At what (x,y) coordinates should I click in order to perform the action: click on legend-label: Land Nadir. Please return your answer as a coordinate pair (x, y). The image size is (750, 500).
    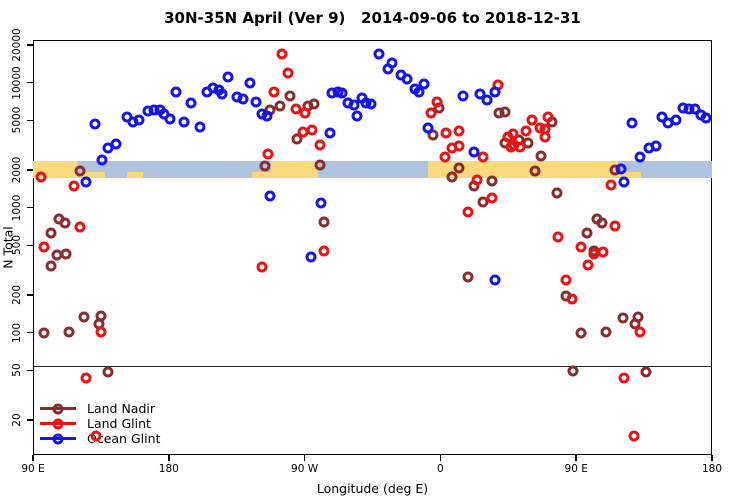
    Looking at the image, I should click on (121, 408).